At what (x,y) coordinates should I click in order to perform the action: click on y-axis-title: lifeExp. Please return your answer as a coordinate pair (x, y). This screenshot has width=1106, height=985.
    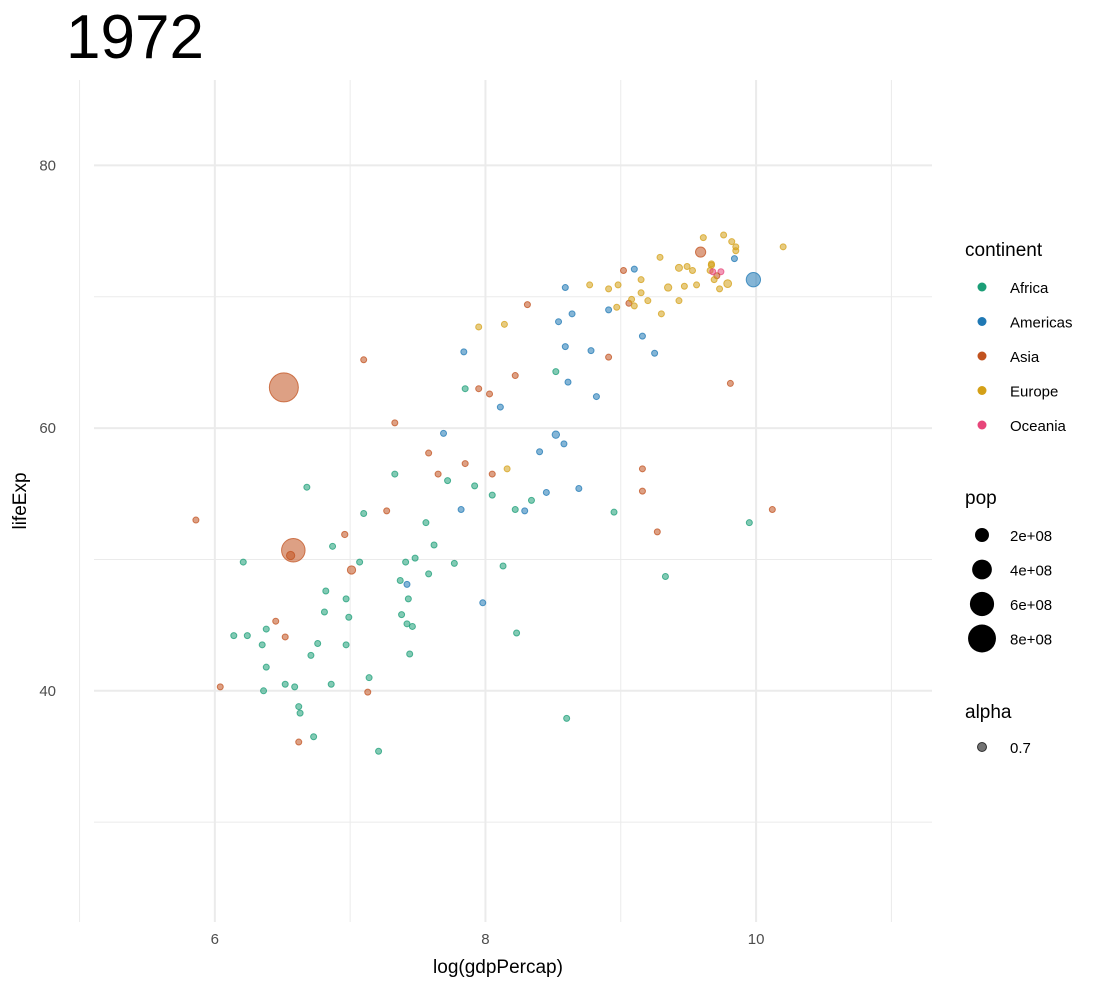
    Looking at the image, I should click on (20, 500).